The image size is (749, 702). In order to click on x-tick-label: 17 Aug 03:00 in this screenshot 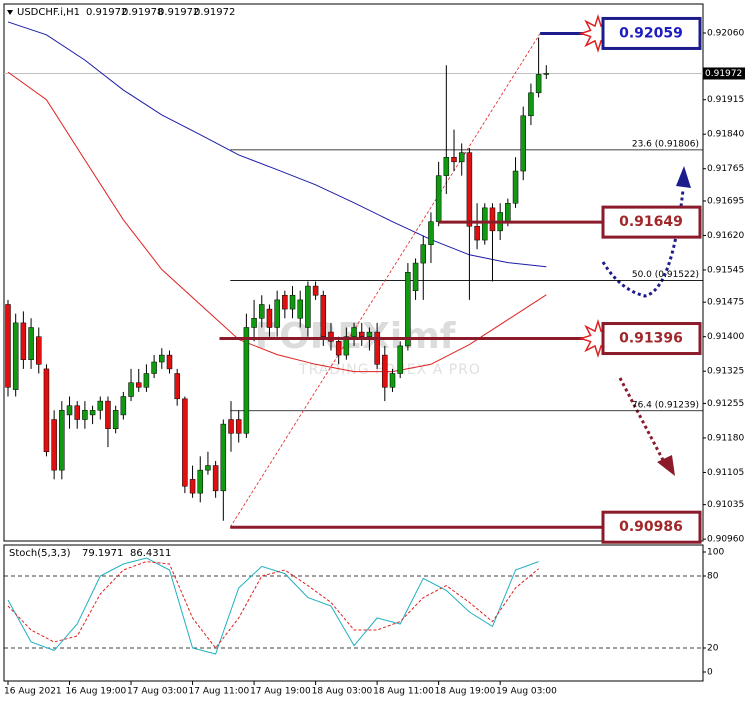, I will do `click(157, 692)`.